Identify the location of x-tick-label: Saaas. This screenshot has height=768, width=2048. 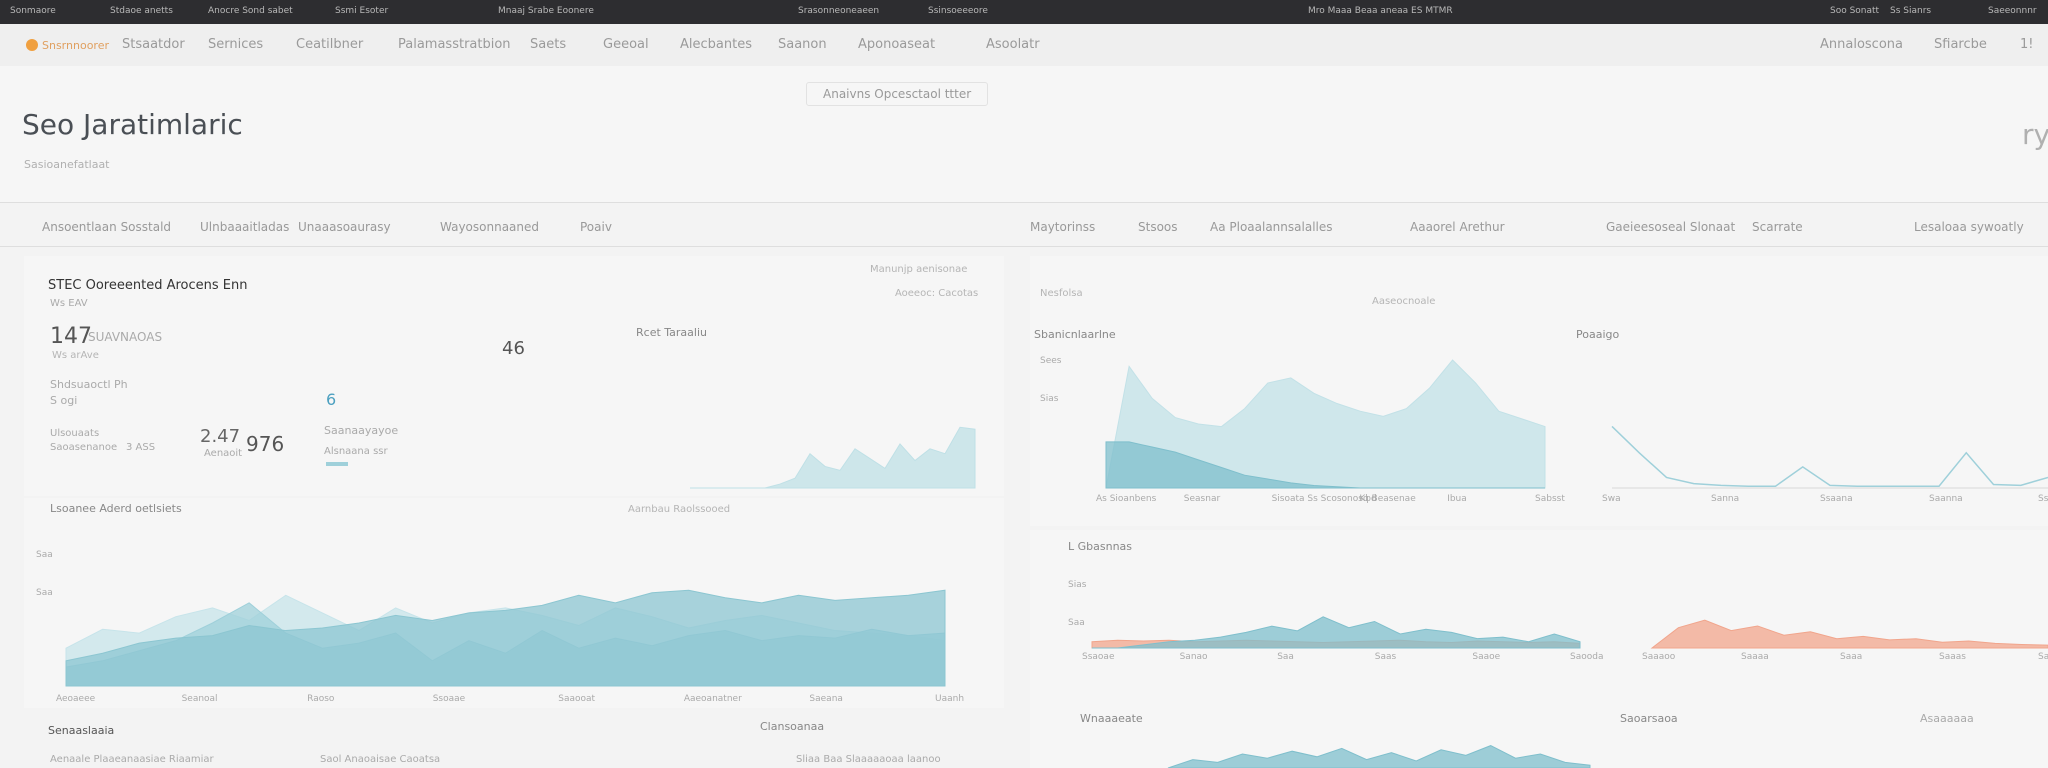
(1952, 657).